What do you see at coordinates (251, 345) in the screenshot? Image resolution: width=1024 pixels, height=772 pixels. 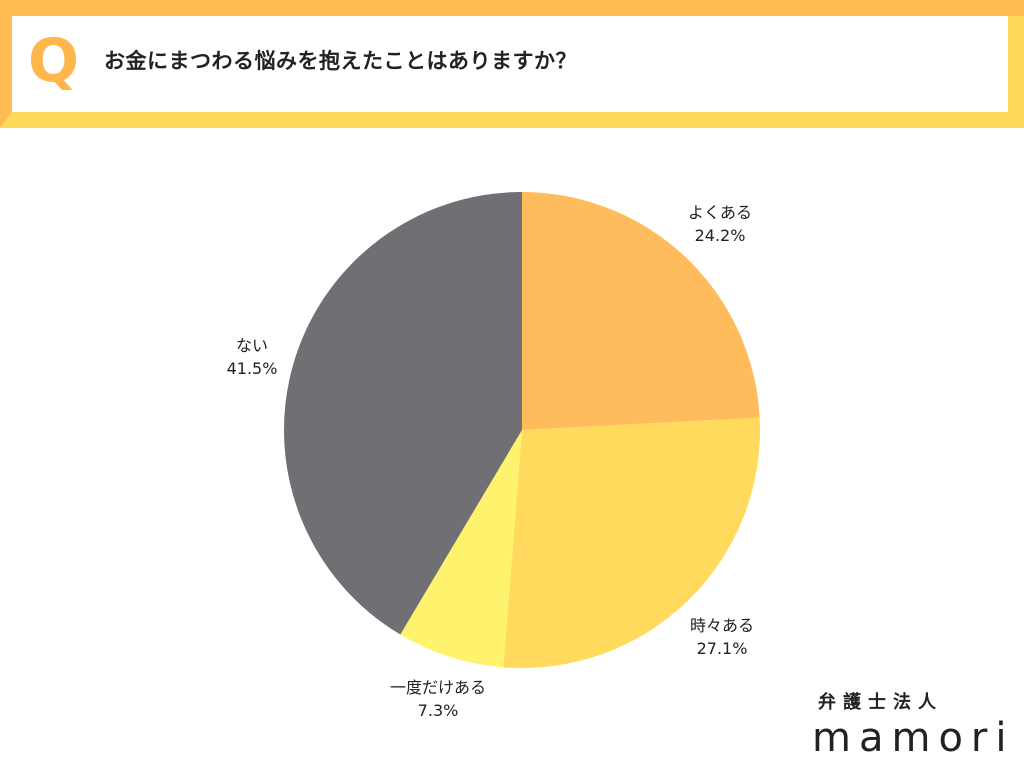 I see `label-name: ない` at bounding box center [251, 345].